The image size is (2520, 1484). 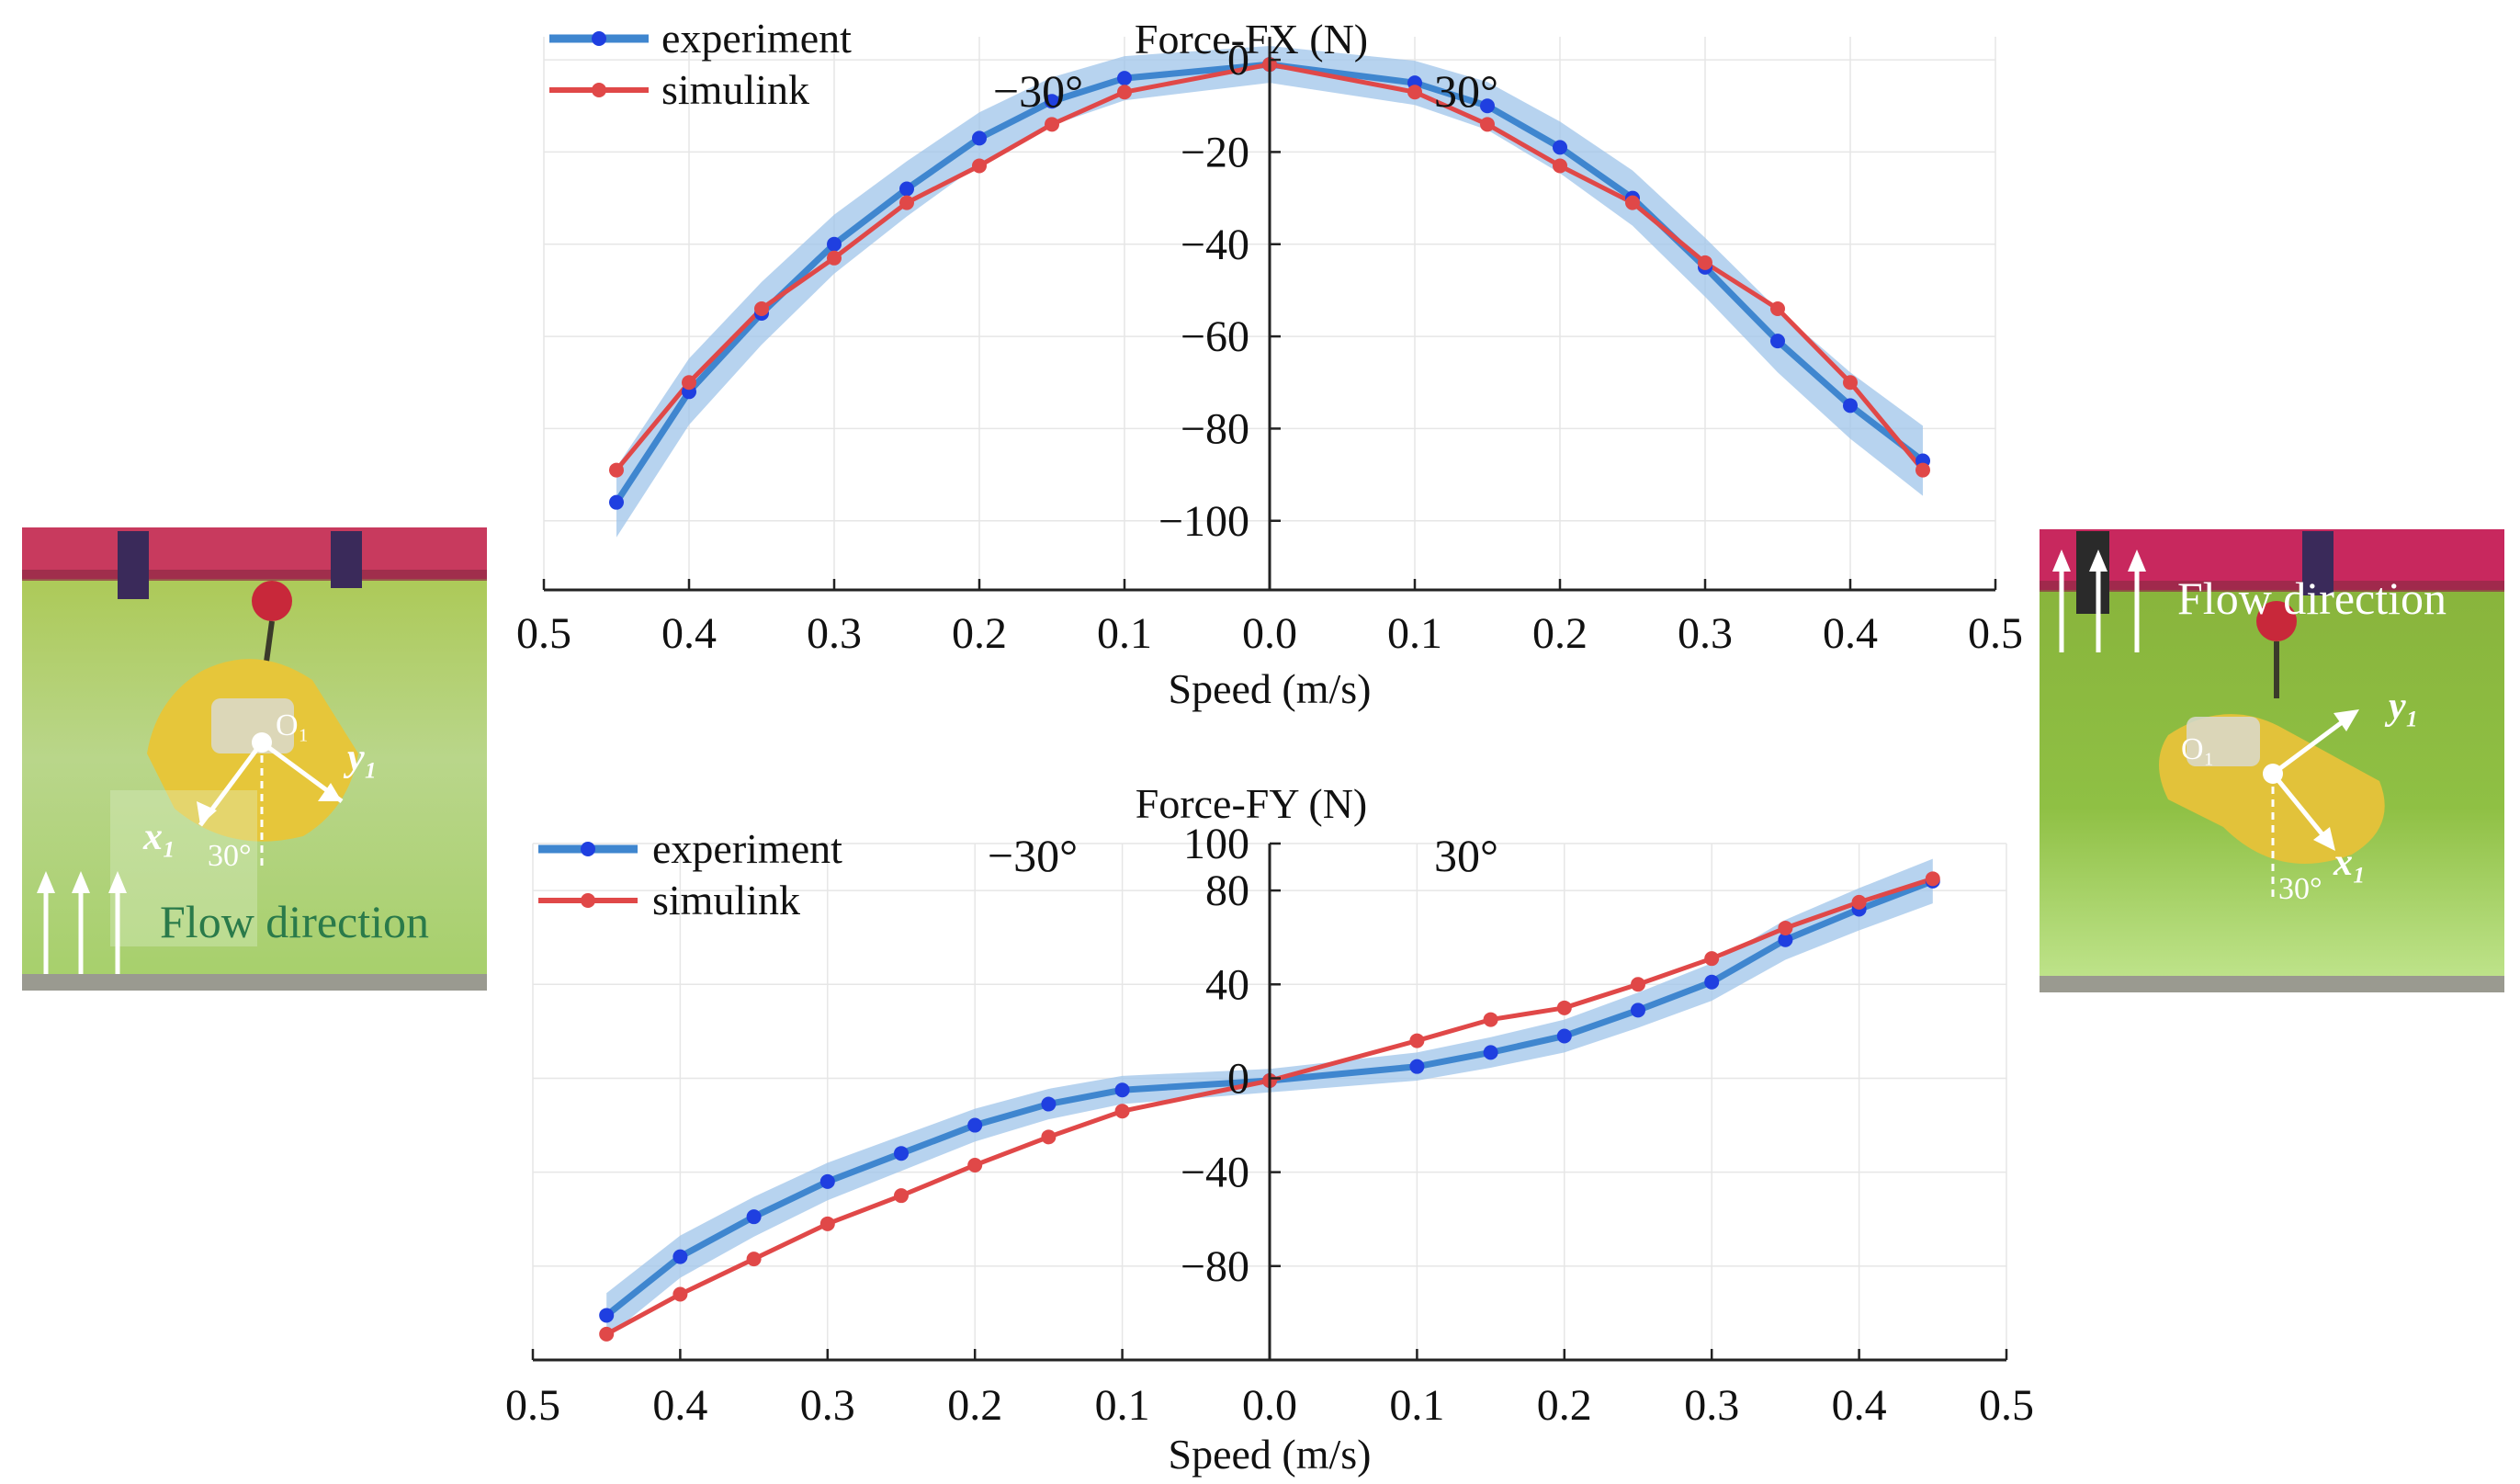 What do you see at coordinates (1215, 1266) in the screenshot?
I see `fy-y-tick-label: −80` at bounding box center [1215, 1266].